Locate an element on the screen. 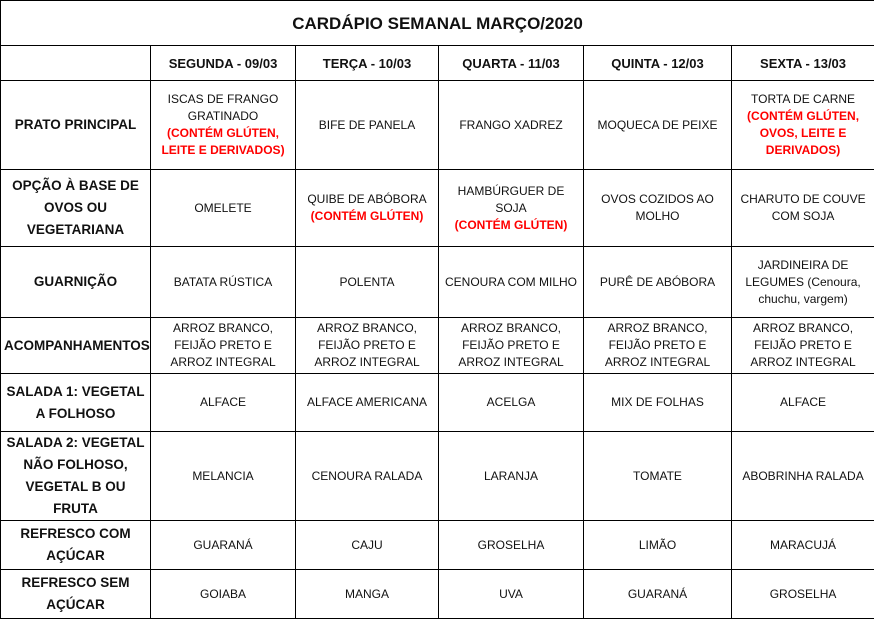  row-label: GUARNIÇÃO is located at coordinates (76, 282).